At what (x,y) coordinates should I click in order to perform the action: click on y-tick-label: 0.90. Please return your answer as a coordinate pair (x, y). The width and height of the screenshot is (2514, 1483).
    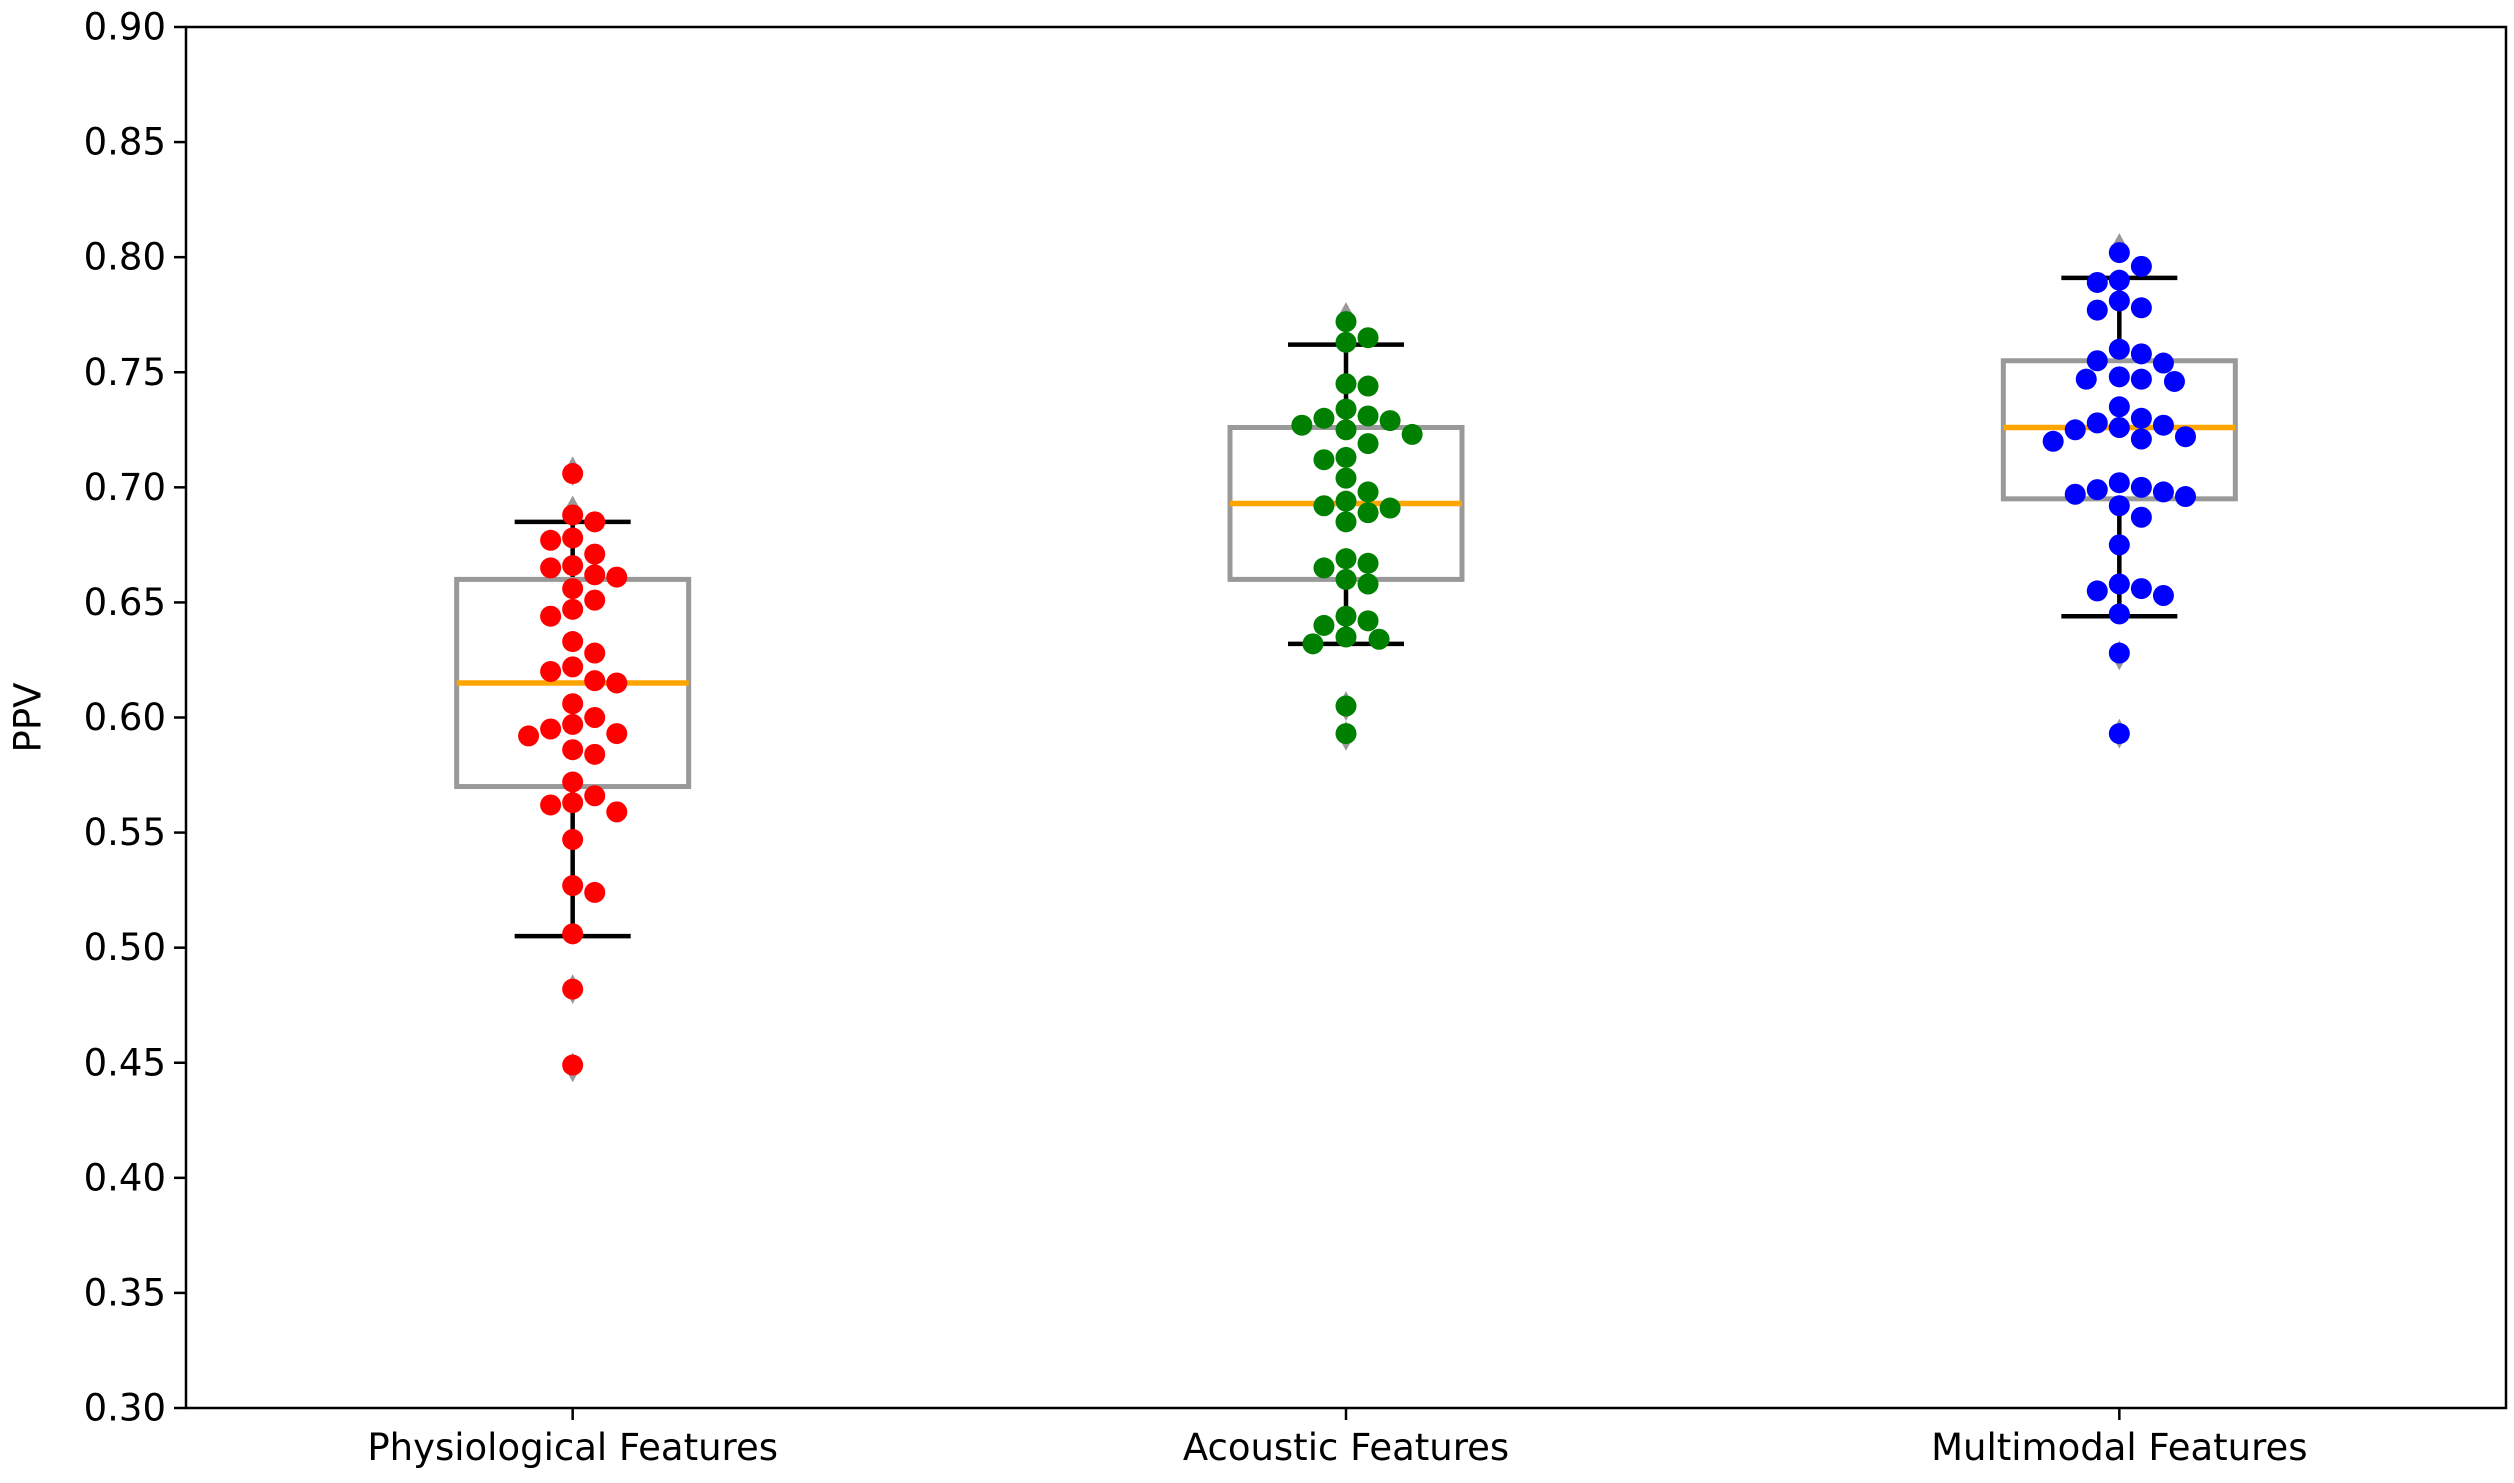
    Looking at the image, I should click on (125, 27).